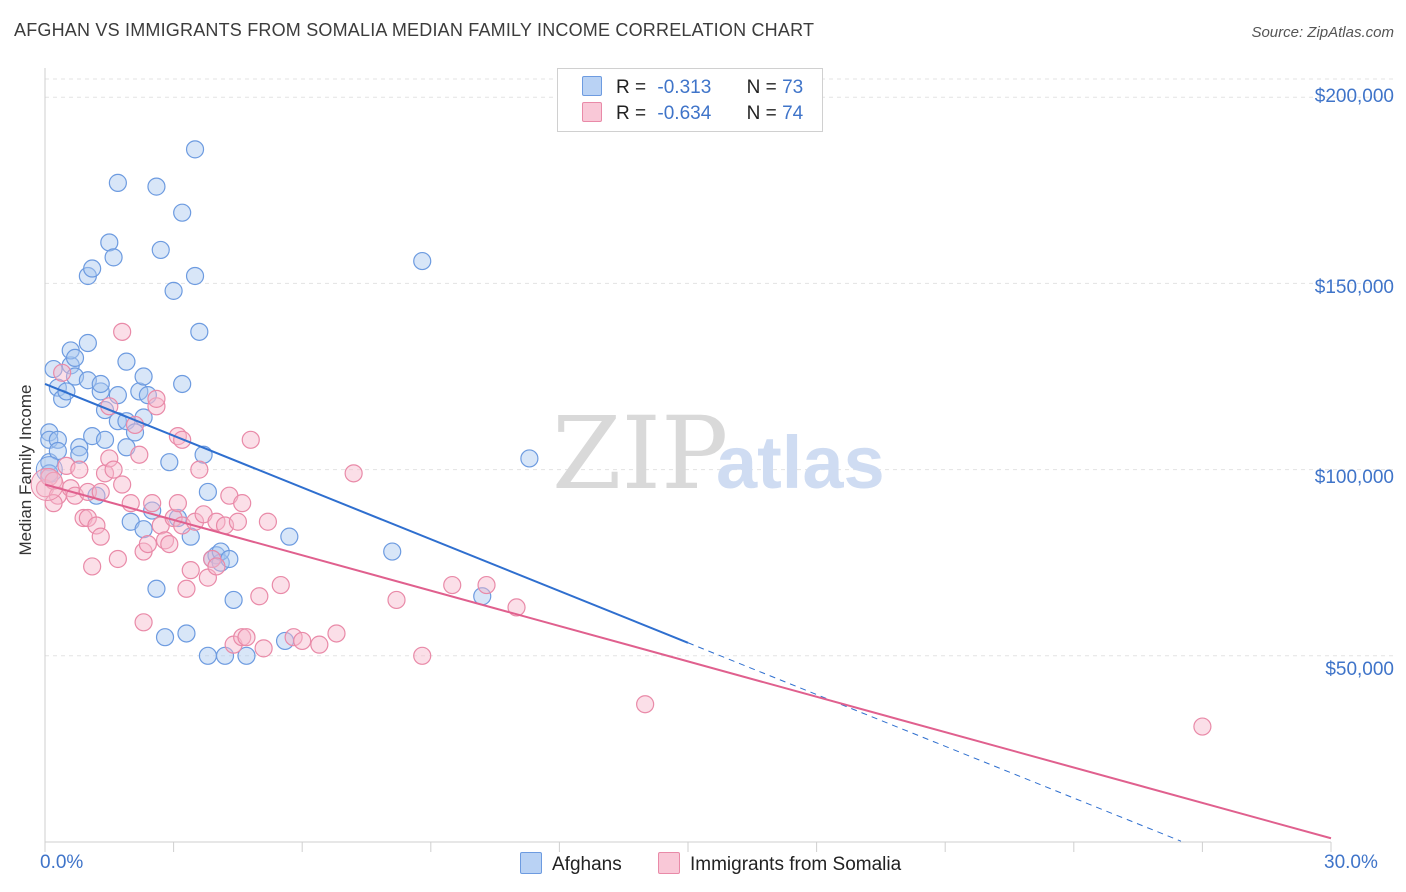 This screenshot has height=892, width=1406. Describe the element at coordinates (592, 112) in the screenshot. I see `somalia-swatch` at that location.